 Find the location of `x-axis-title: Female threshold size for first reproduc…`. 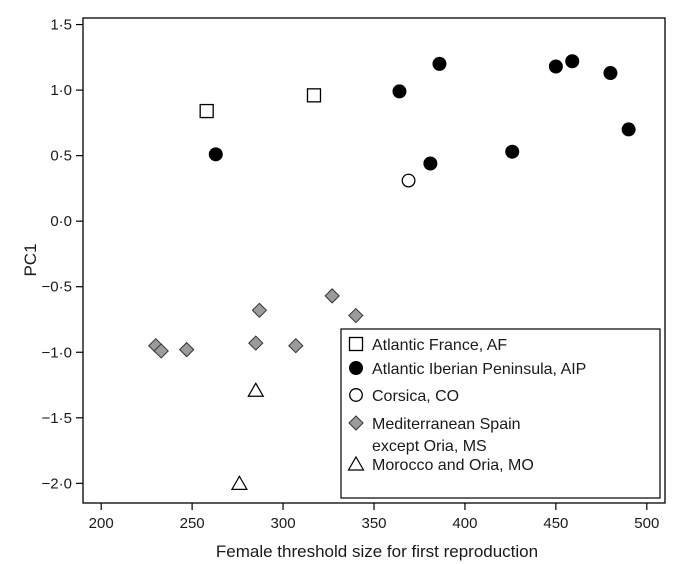

x-axis-title: Female threshold size for first reproduc… is located at coordinates (377, 551).